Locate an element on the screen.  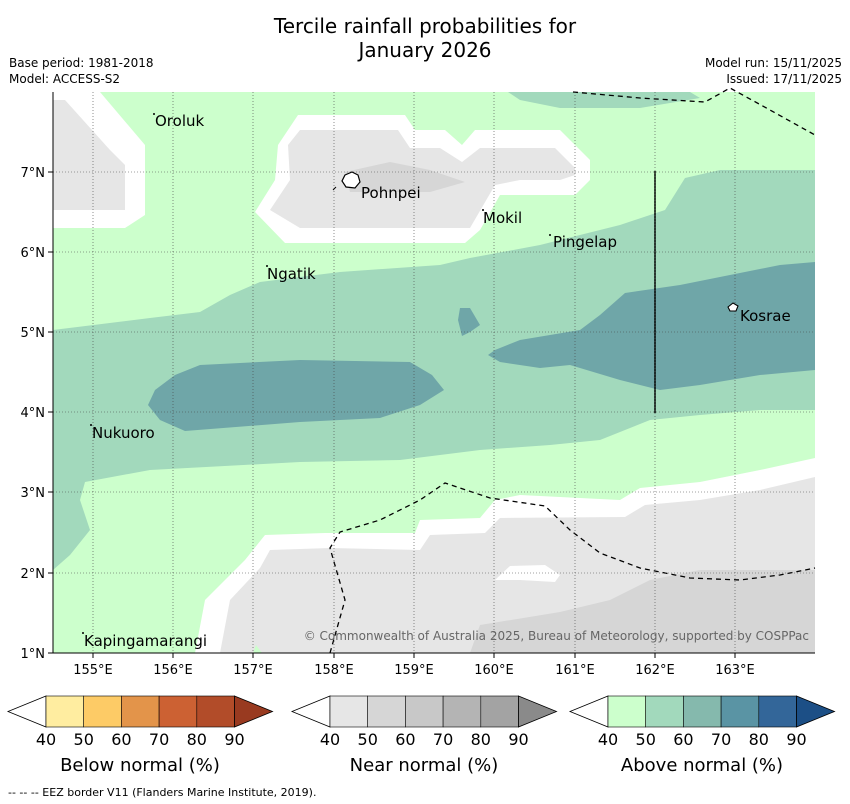
colorbar-label-below: Below normal (%) is located at coordinates (140, 765).